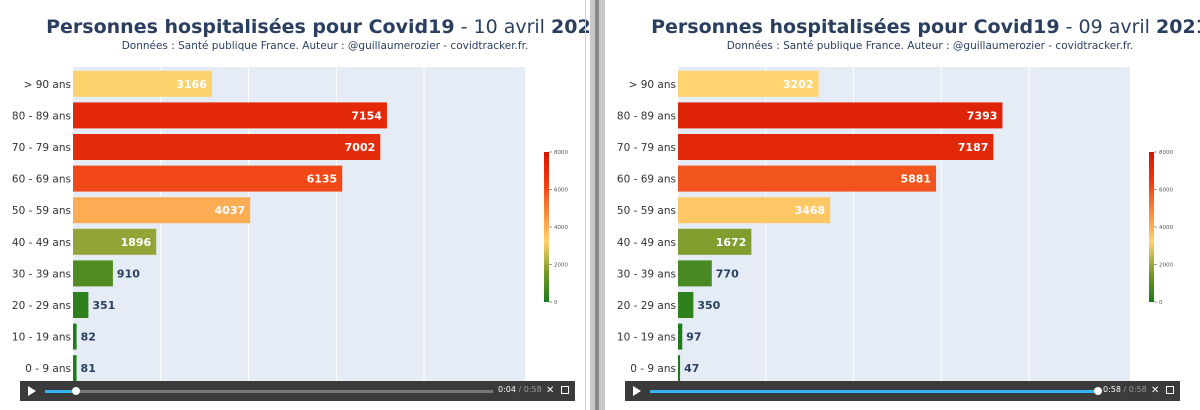 The image size is (1200, 410). What do you see at coordinates (798, 84) in the screenshot?
I see `bar-value-label: 3202` at bounding box center [798, 84].